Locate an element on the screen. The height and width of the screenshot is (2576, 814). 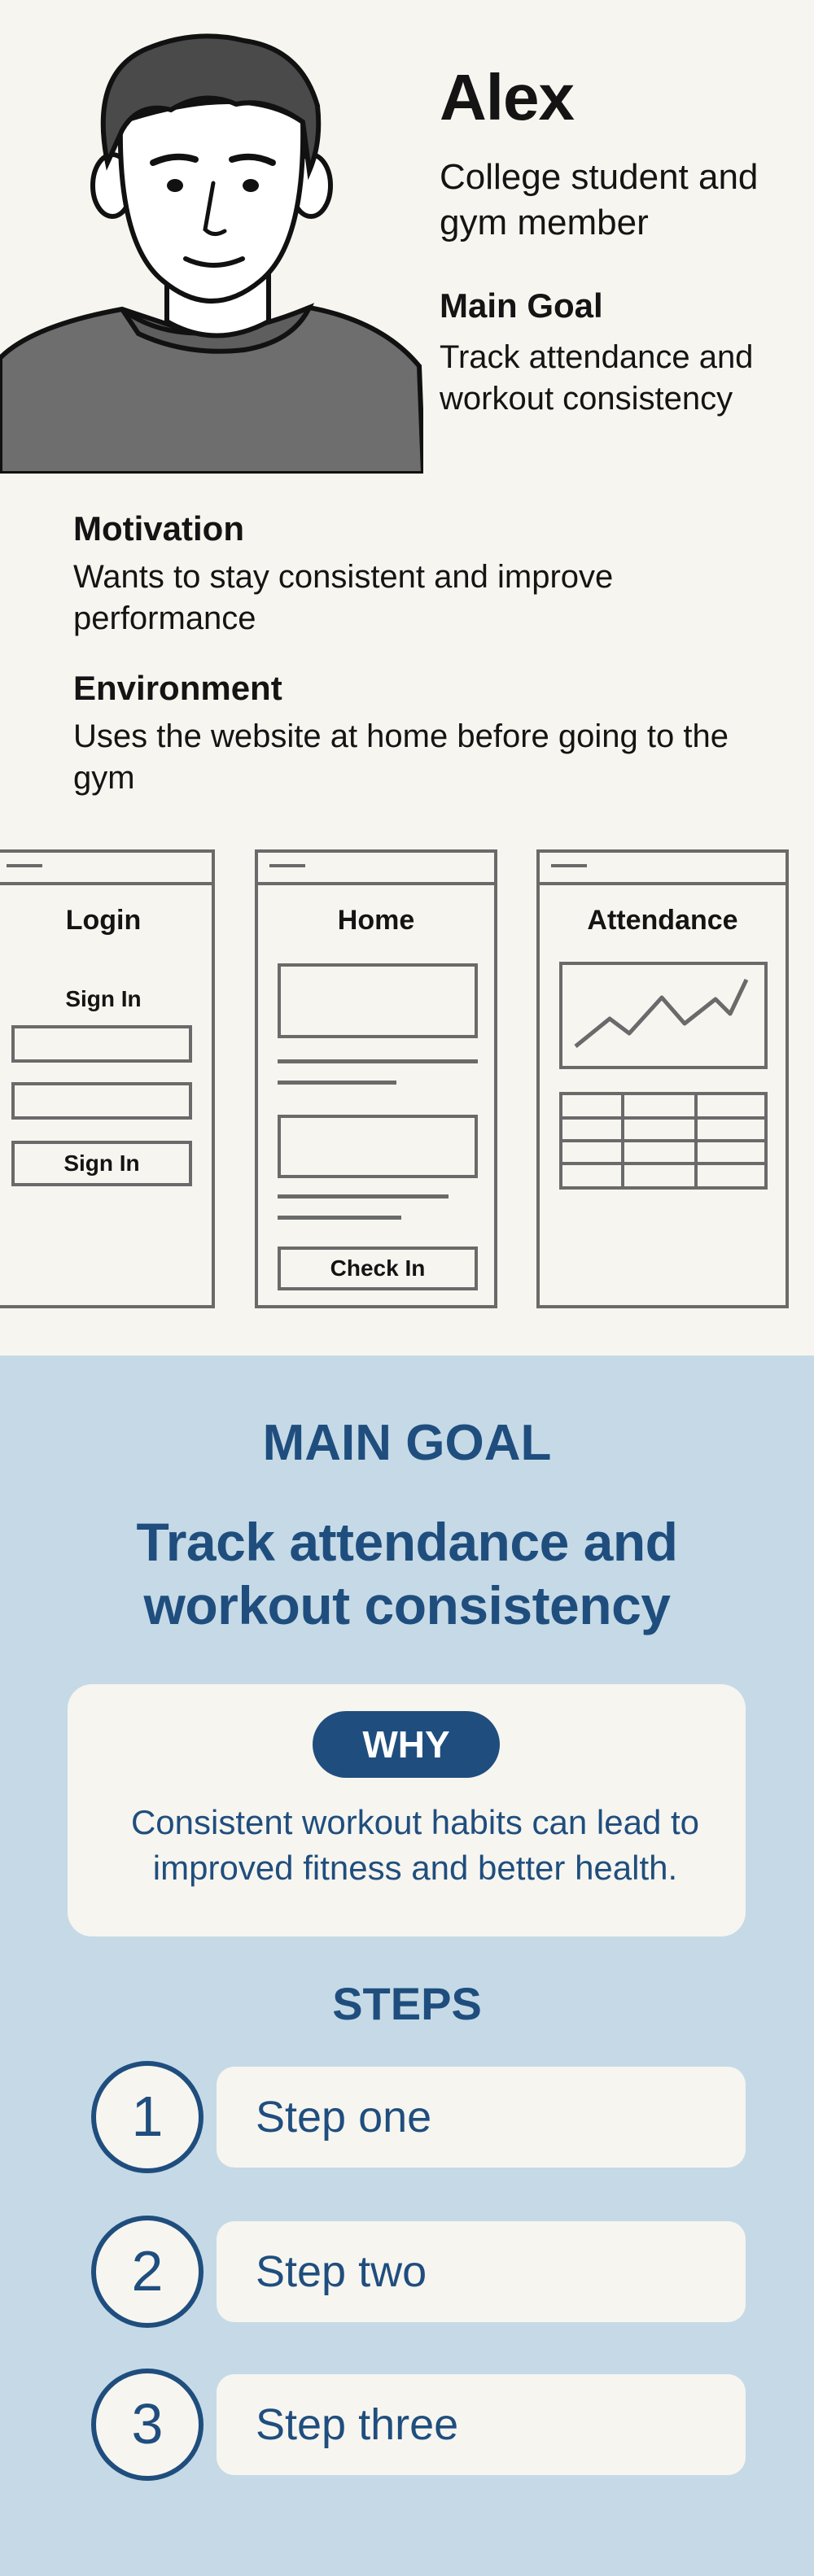
wireframe-login-title: Login is located at coordinates (103, 920).